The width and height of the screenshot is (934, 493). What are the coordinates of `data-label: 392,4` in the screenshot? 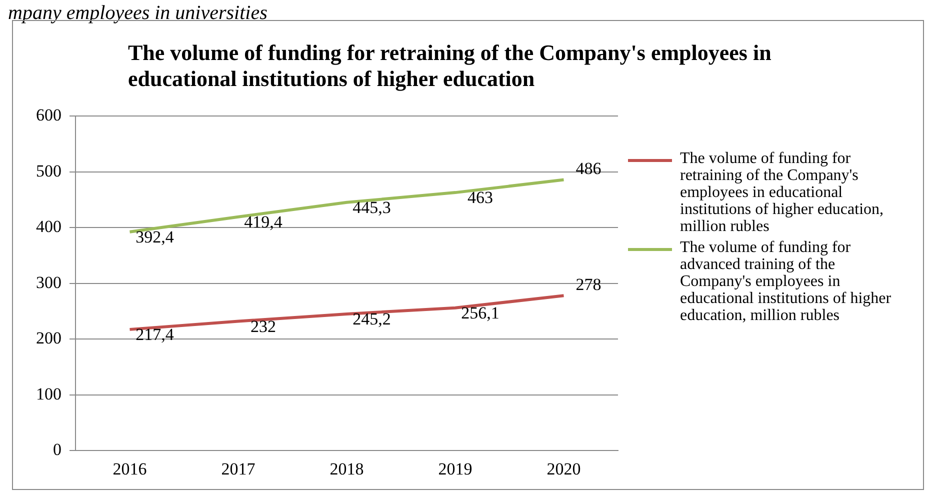 It's located at (155, 236).